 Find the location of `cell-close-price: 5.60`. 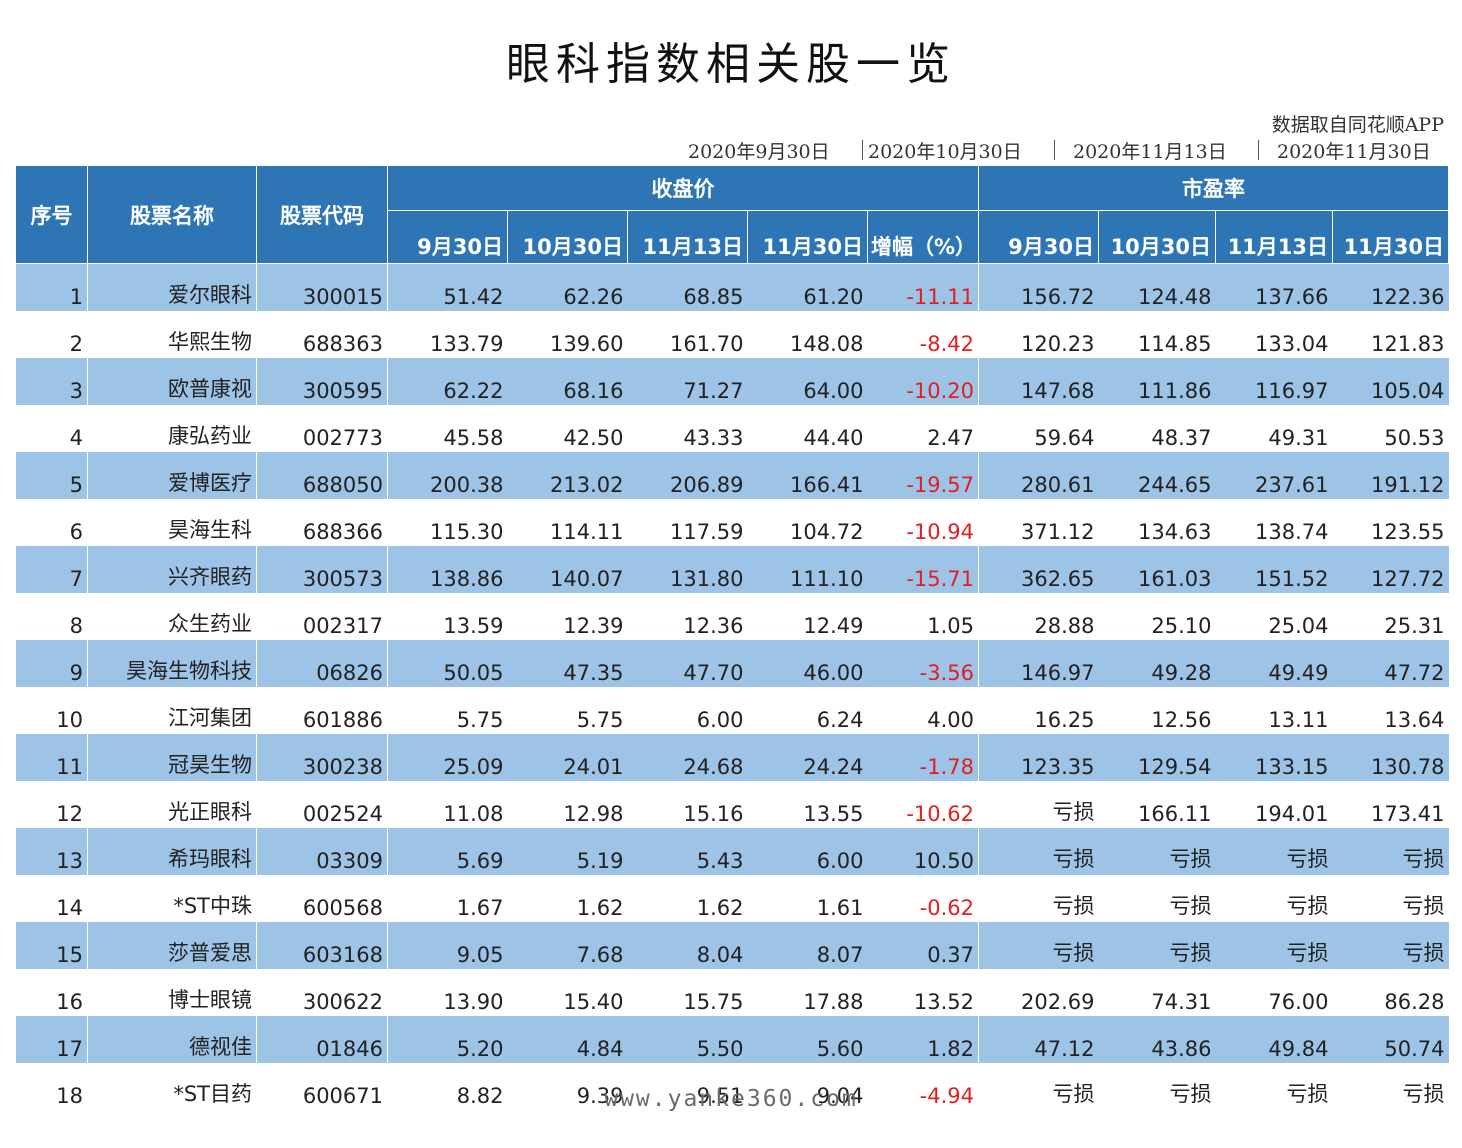

cell-close-price: 5.60 is located at coordinates (807, 1039).